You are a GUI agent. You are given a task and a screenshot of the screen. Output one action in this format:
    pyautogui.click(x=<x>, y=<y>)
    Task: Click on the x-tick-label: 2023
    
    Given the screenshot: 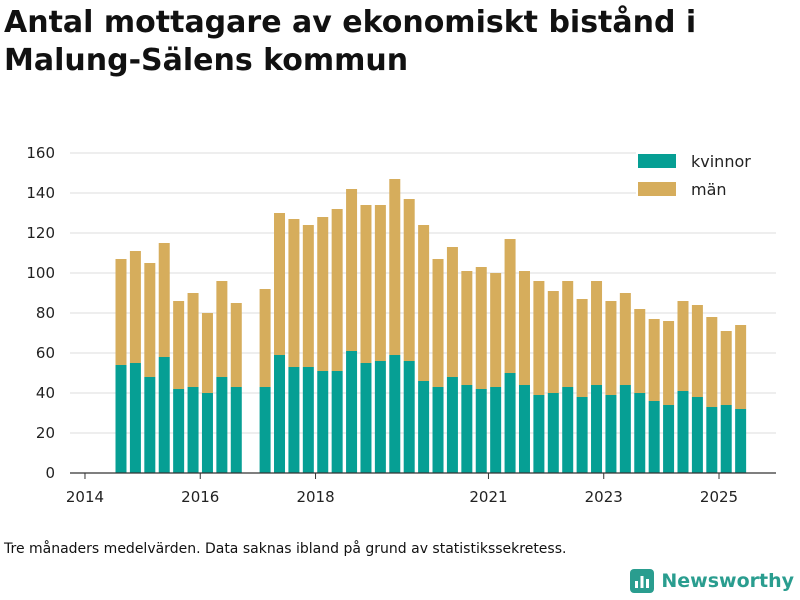 What is the action you would take?
    pyautogui.click(x=604, y=497)
    